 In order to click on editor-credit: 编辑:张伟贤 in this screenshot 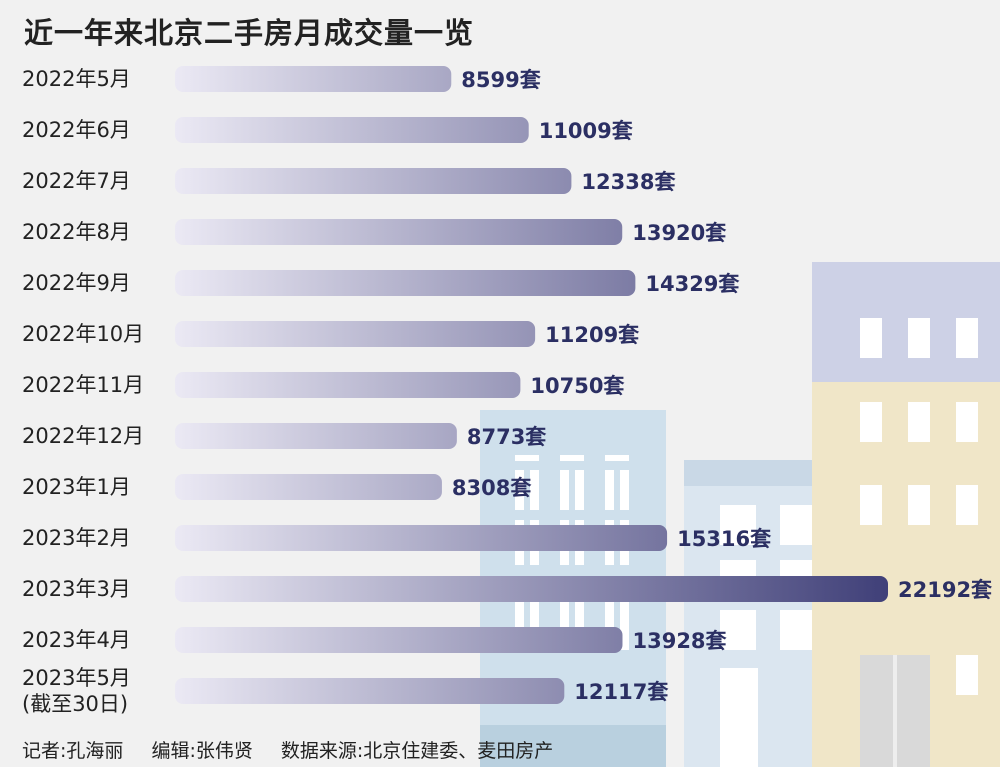, I will do `click(202, 751)`.